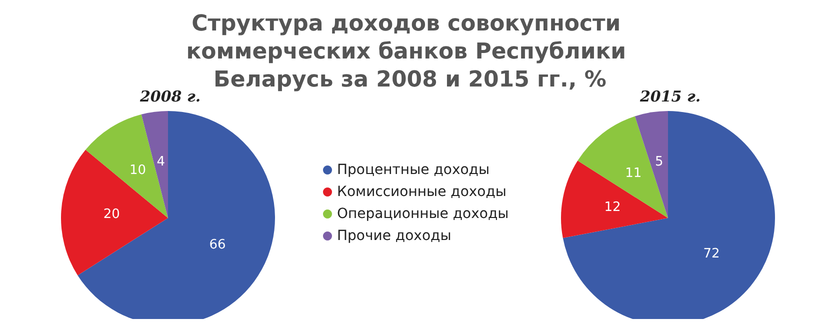  I want to click on legend-label: Прочие доходы, so click(394, 236).